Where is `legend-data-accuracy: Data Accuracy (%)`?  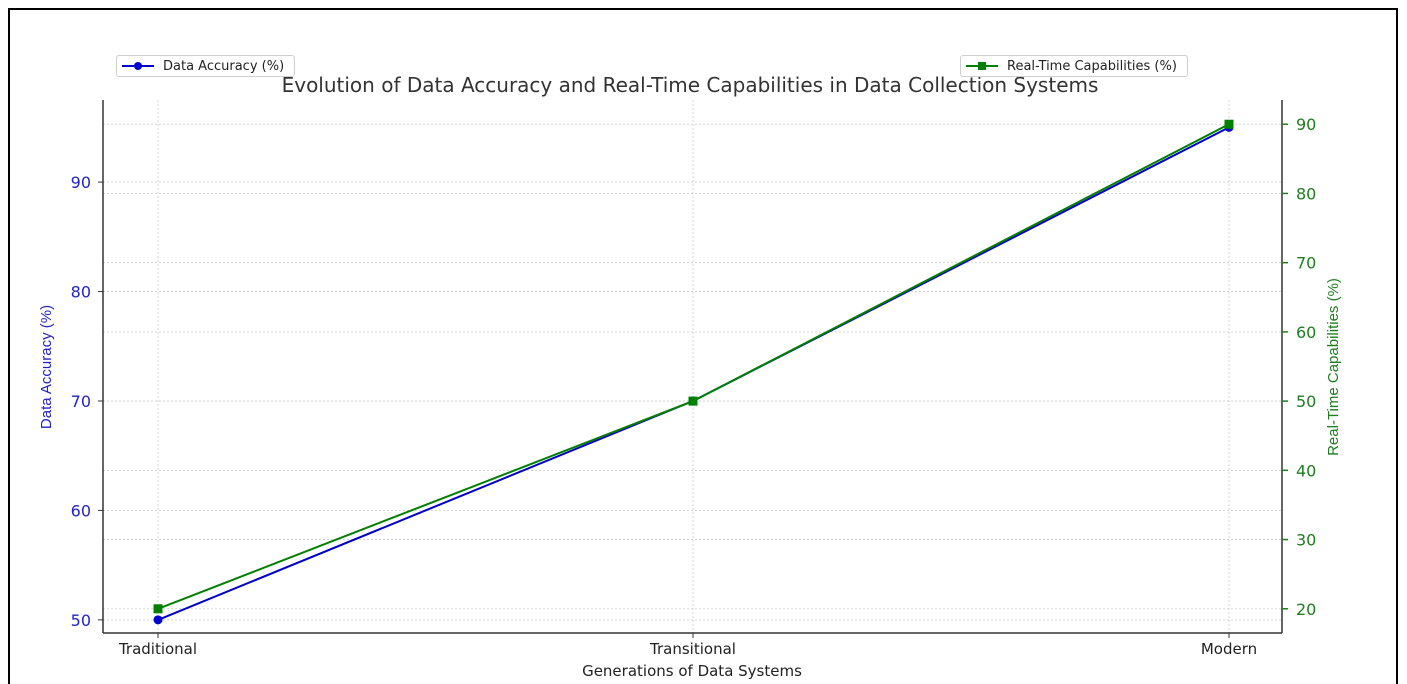
legend-data-accuracy: Data Accuracy (%) is located at coordinates (206, 66).